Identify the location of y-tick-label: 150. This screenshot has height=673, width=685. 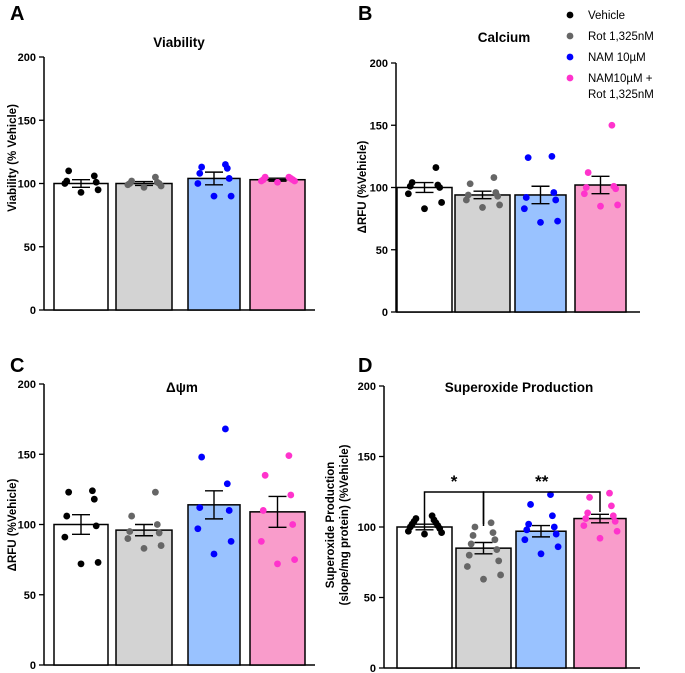
(27, 121).